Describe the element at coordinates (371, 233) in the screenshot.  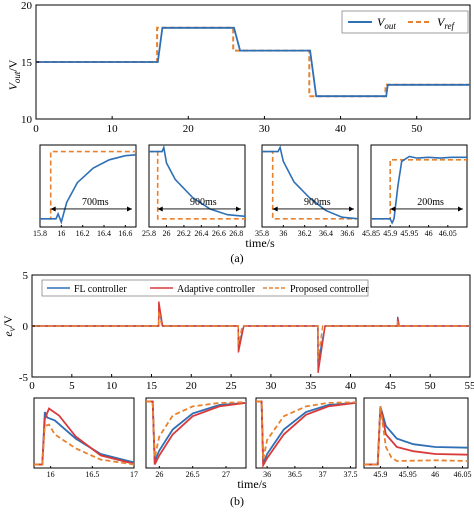
I see `x-tick-label: 45.85` at that location.